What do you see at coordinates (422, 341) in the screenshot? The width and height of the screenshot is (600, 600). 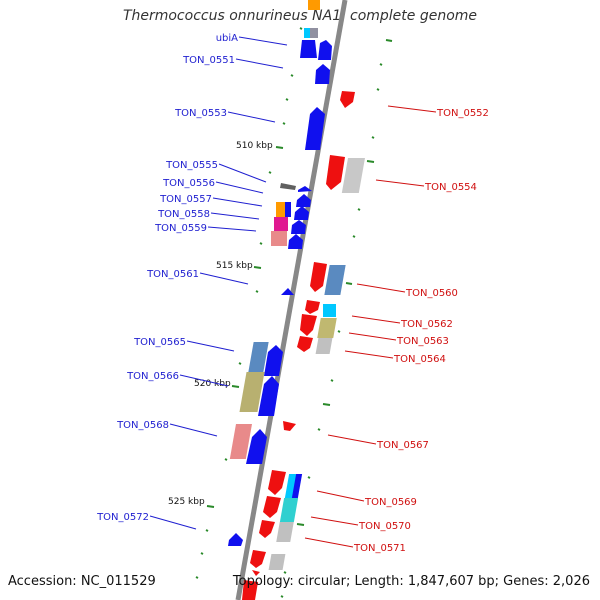 I see `gene-label-right: TON_0563` at bounding box center [422, 341].